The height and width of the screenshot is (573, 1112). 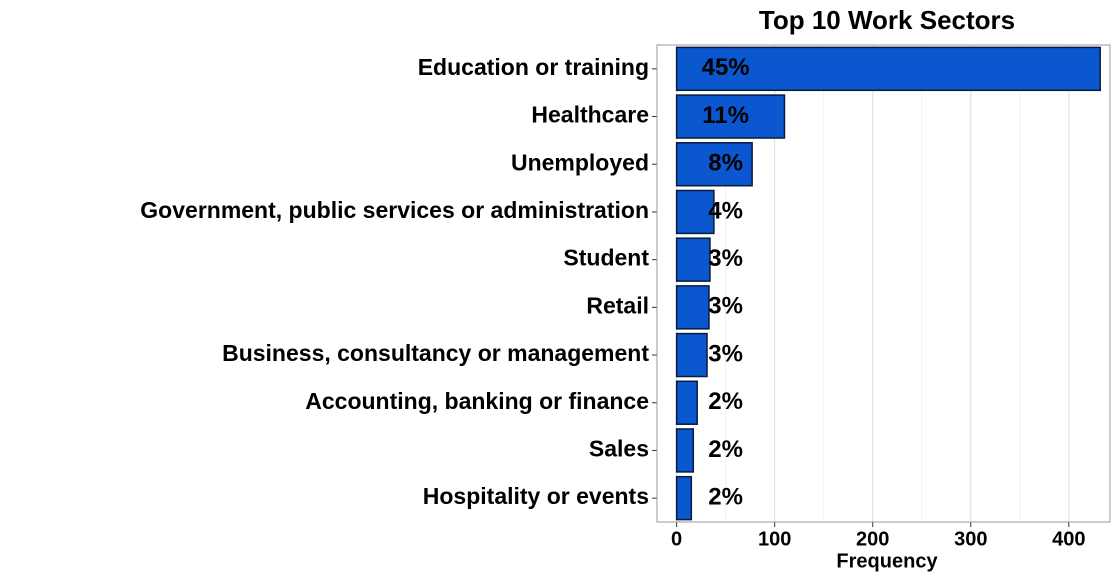 What do you see at coordinates (726, 67) in the screenshot?
I see `percent-label: 45%` at bounding box center [726, 67].